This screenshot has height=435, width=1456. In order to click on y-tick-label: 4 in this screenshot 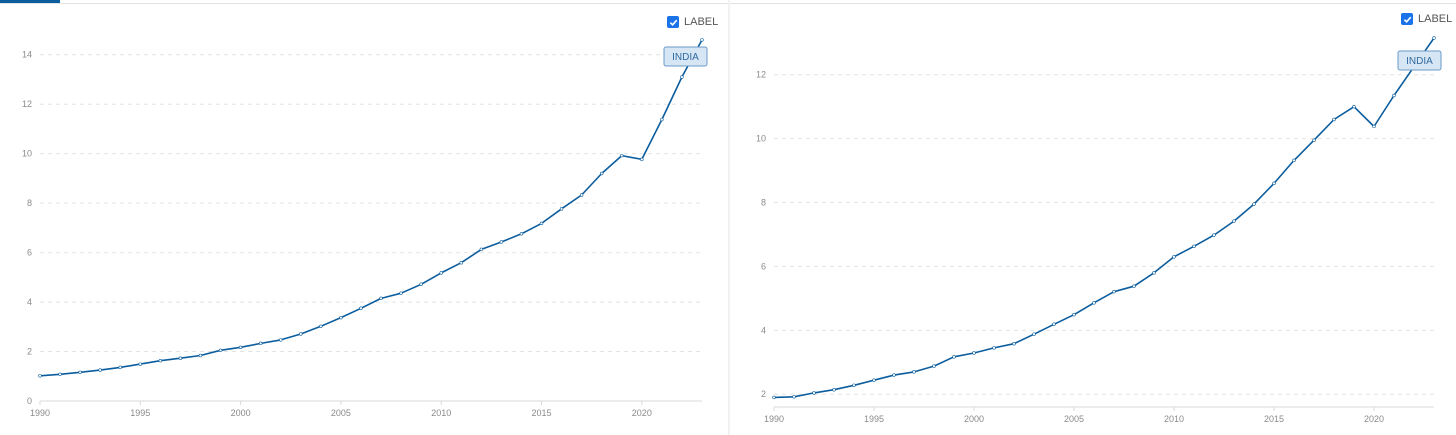, I will do `click(29, 302)`.